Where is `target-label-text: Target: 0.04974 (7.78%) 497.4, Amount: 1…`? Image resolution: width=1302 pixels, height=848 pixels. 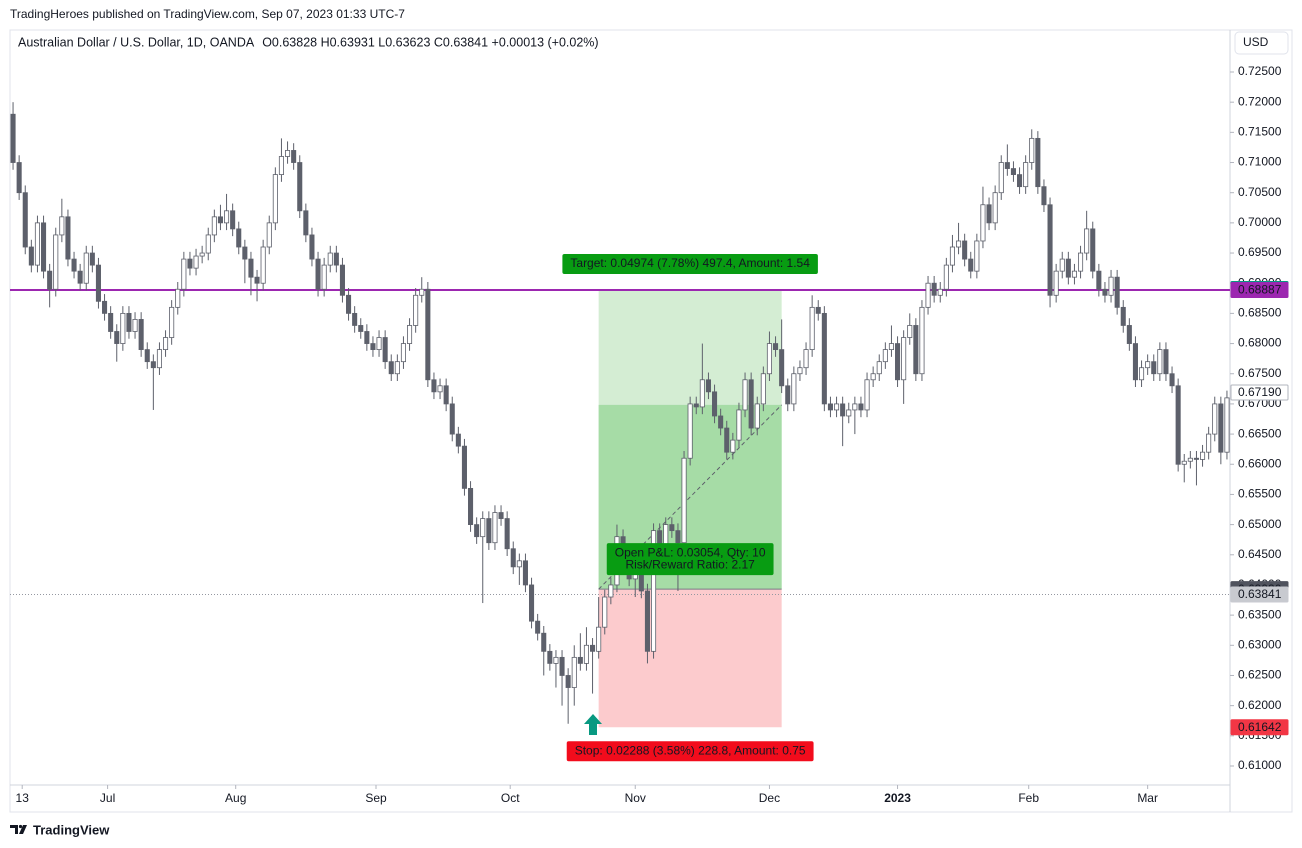
target-label-text: Target: 0.04974 (7.78%) 497.4, Amount: 1… is located at coordinates (690, 263).